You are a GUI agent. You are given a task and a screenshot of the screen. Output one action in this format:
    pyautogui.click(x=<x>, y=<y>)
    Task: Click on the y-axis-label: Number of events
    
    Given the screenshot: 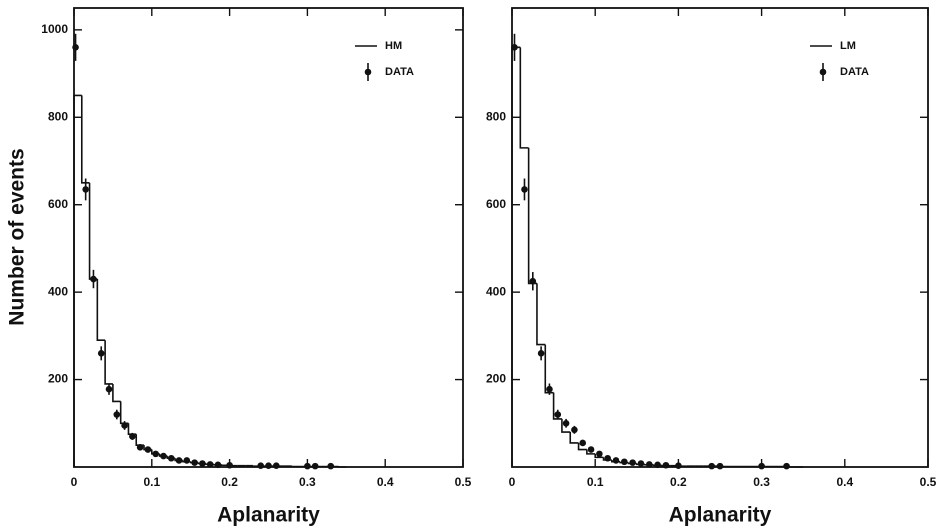 What is the action you would take?
    pyautogui.click(x=17, y=236)
    